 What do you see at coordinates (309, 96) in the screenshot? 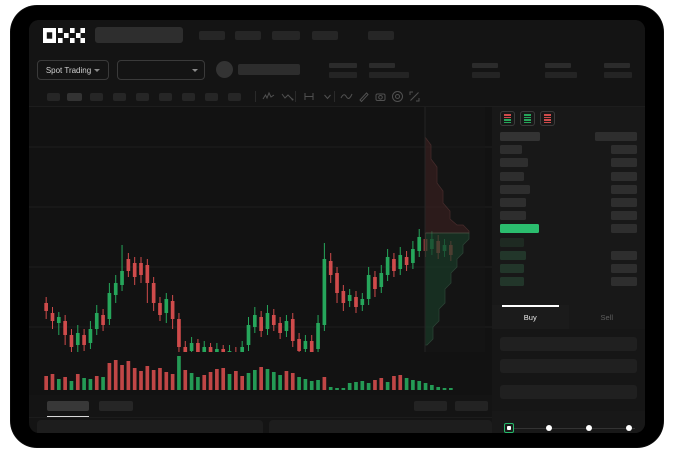
I see `compare-icon` at bounding box center [309, 96].